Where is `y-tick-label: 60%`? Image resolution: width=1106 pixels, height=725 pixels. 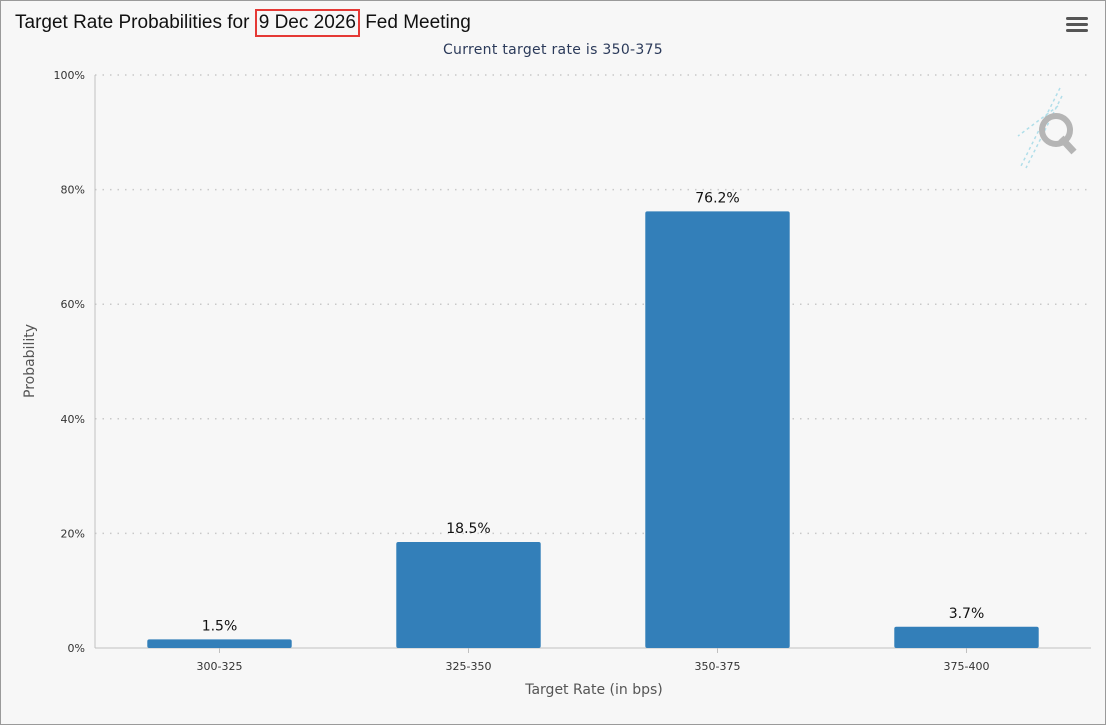
y-tick-label: 60% is located at coordinates (73, 304).